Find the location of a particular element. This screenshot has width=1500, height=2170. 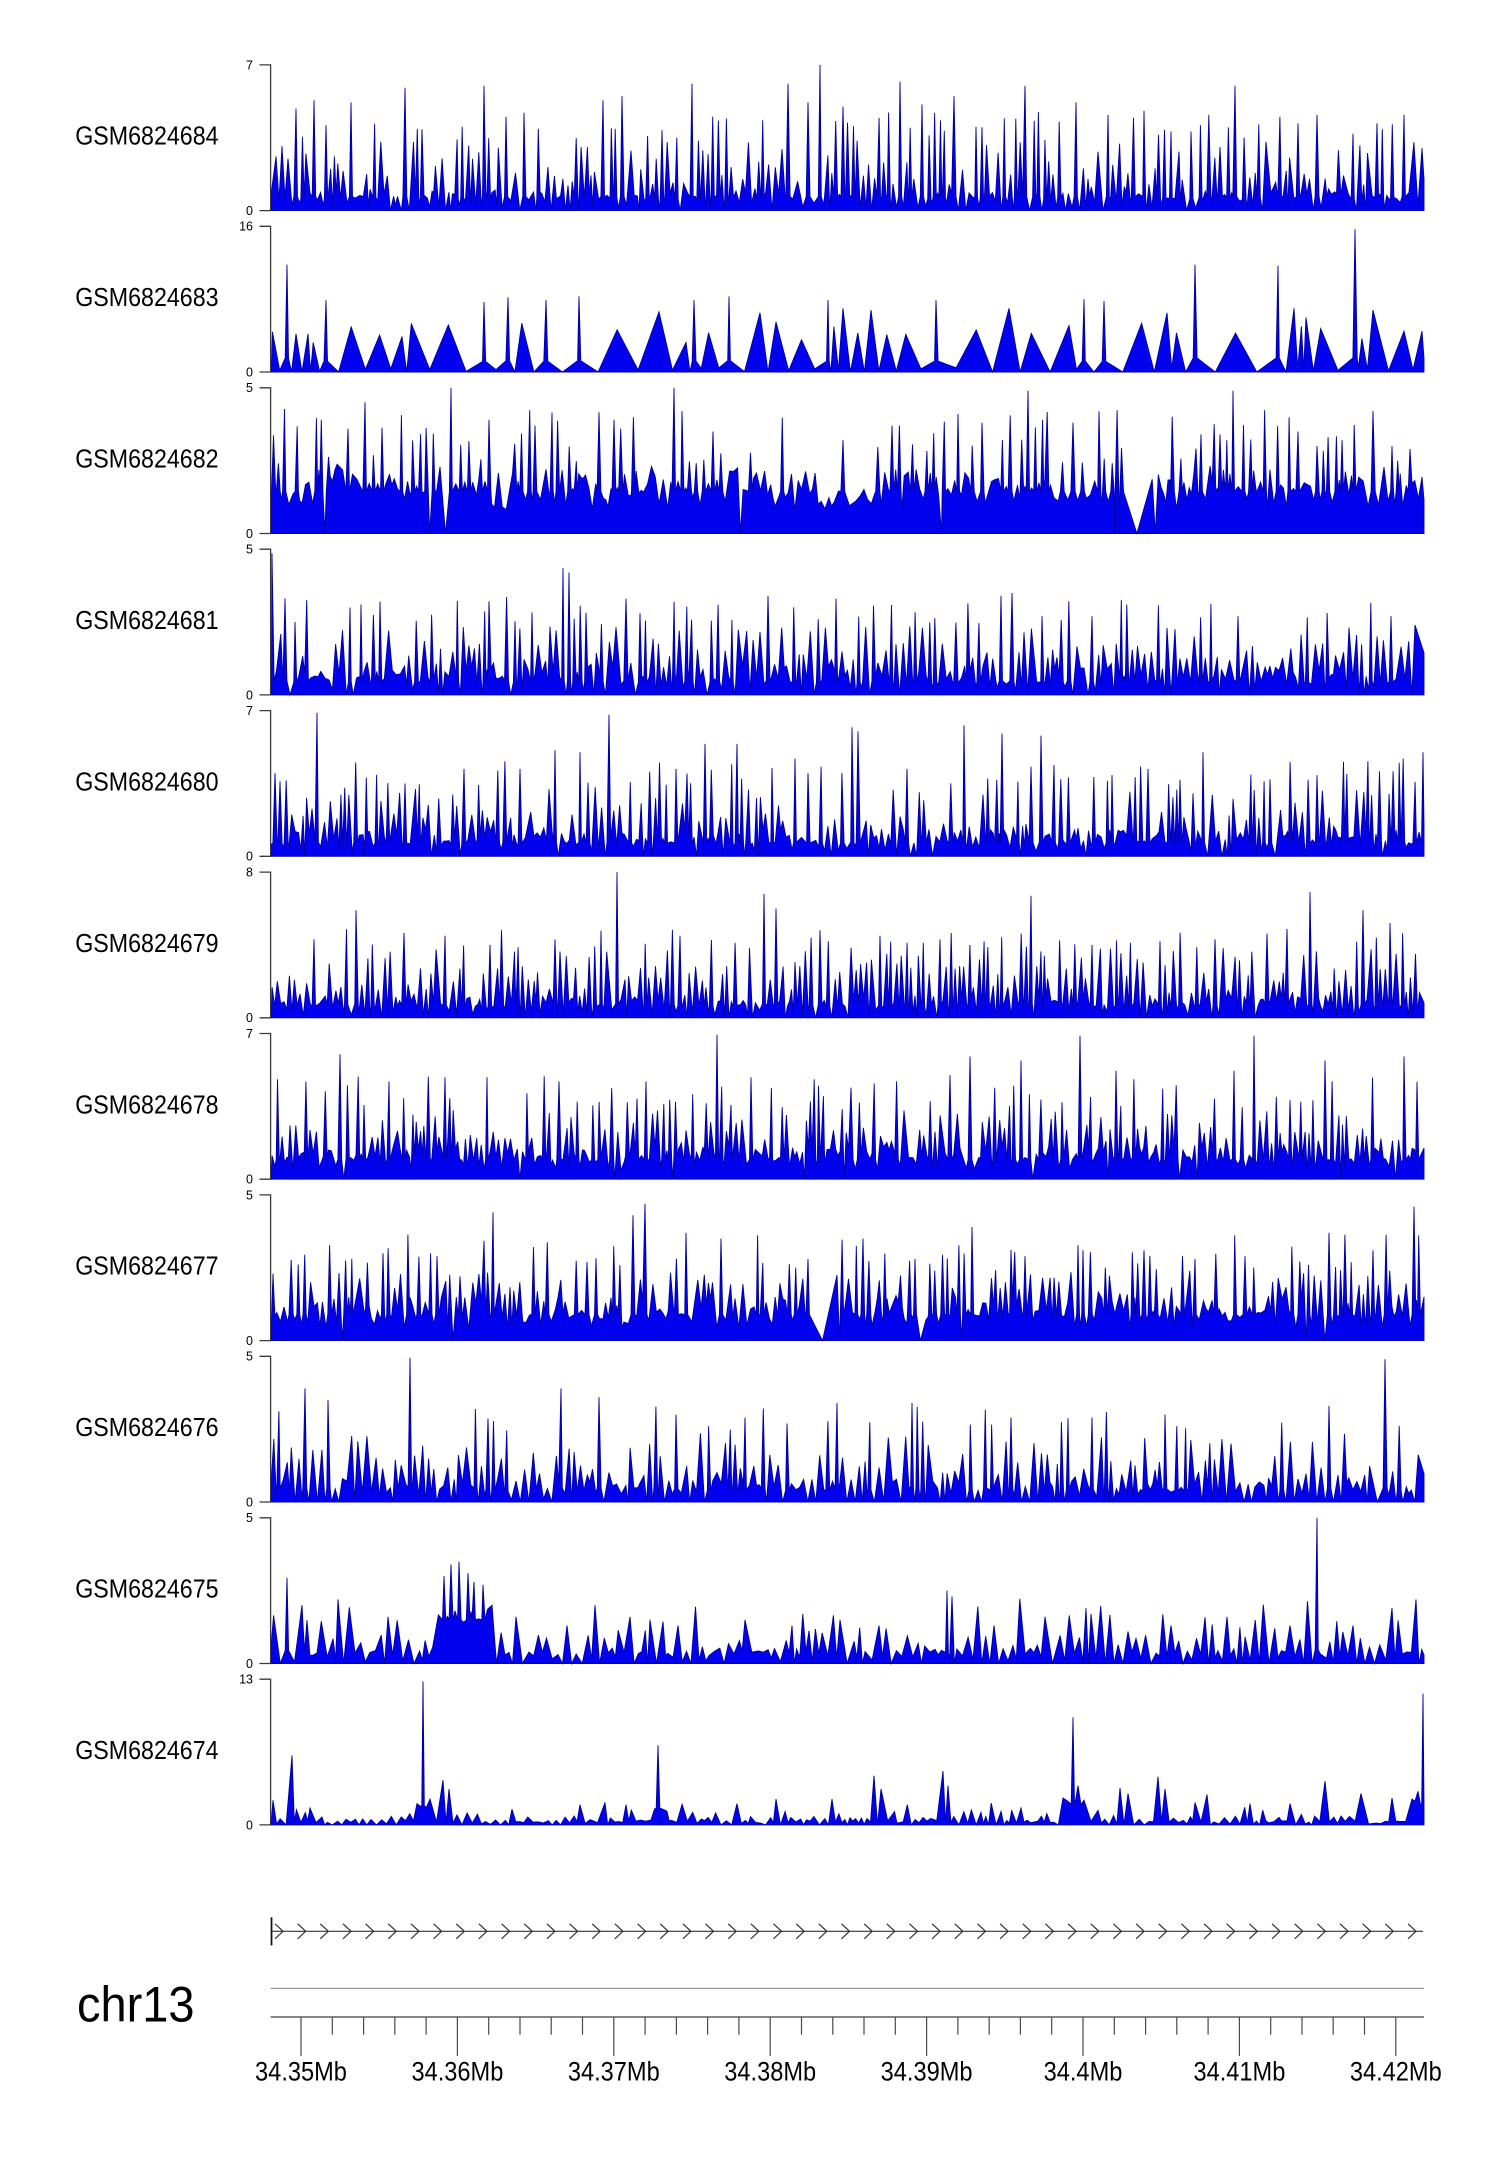

svg-text: GSM6824684 is located at coordinates (146, 136).